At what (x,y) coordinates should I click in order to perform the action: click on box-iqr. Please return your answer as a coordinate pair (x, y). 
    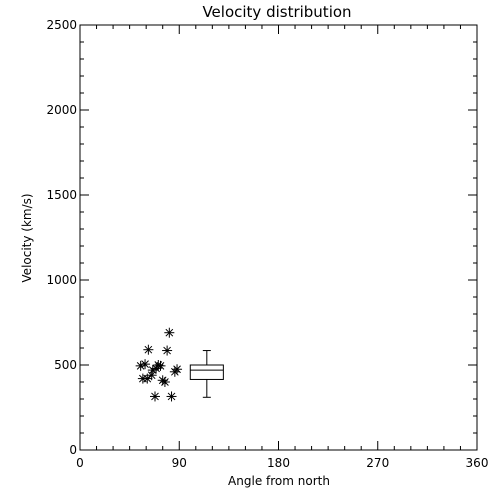
    Looking at the image, I should click on (206, 372).